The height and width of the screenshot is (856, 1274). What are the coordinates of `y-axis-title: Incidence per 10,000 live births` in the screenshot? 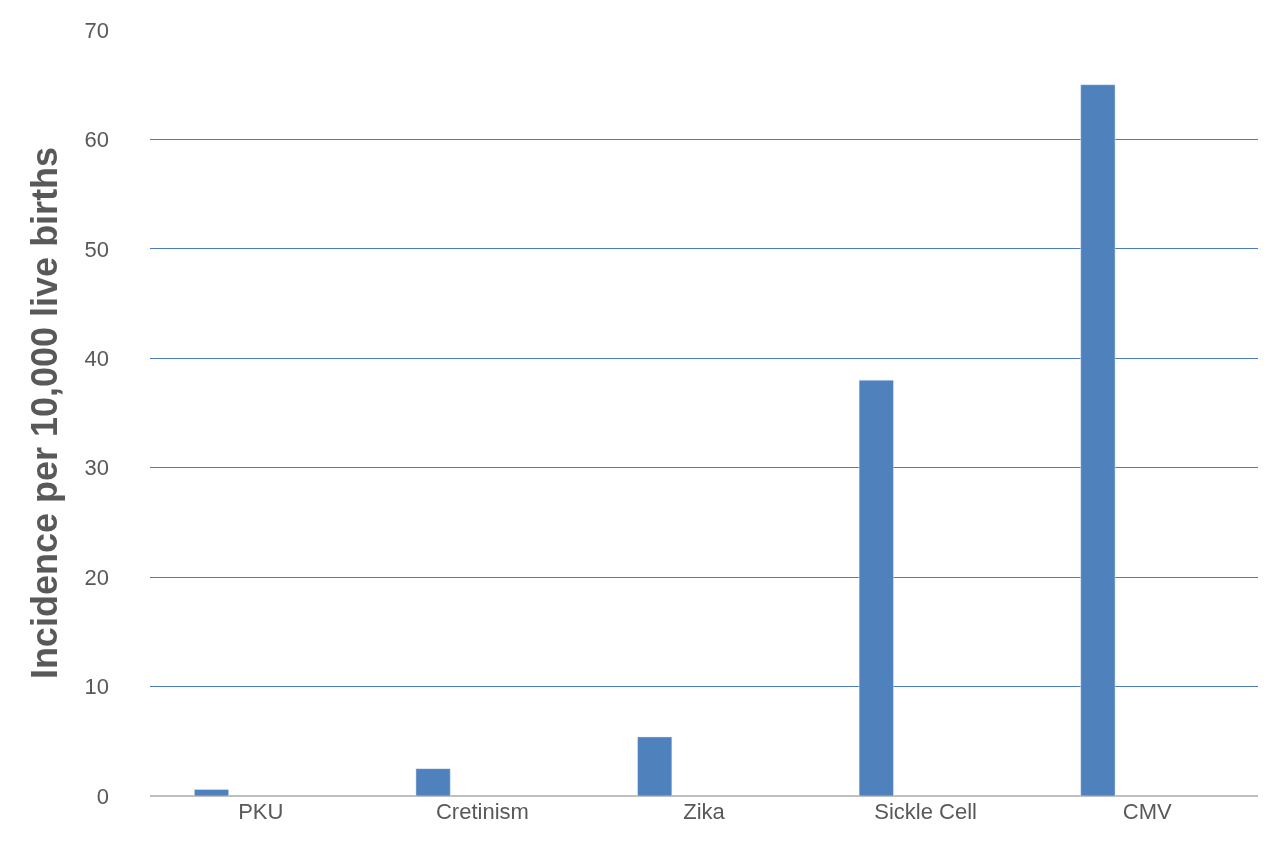 It's located at (45, 413).